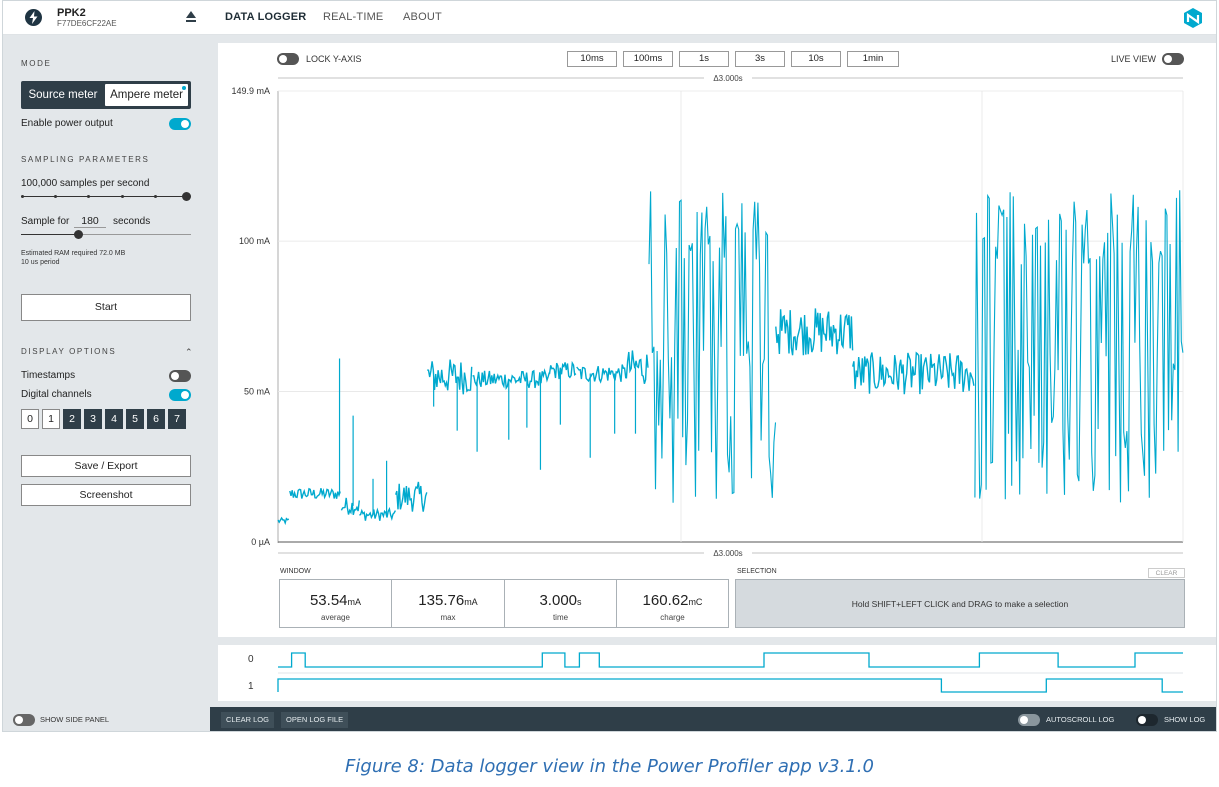 Image resolution: width=1219 pixels, height=787 pixels. What do you see at coordinates (247, 720) in the screenshot?
I see `clear-log-button: CLEAR LOG` at bounding box center [247, 720].